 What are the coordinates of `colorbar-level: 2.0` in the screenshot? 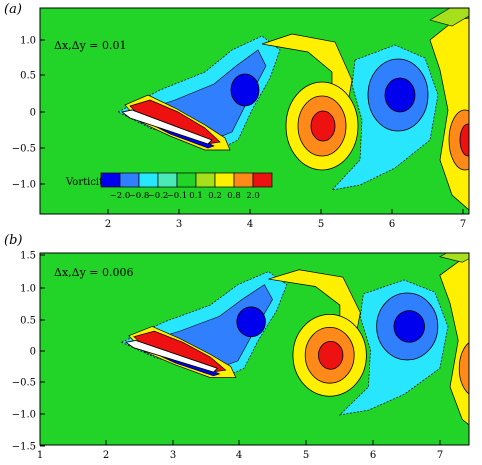 It's located at (253, 196).